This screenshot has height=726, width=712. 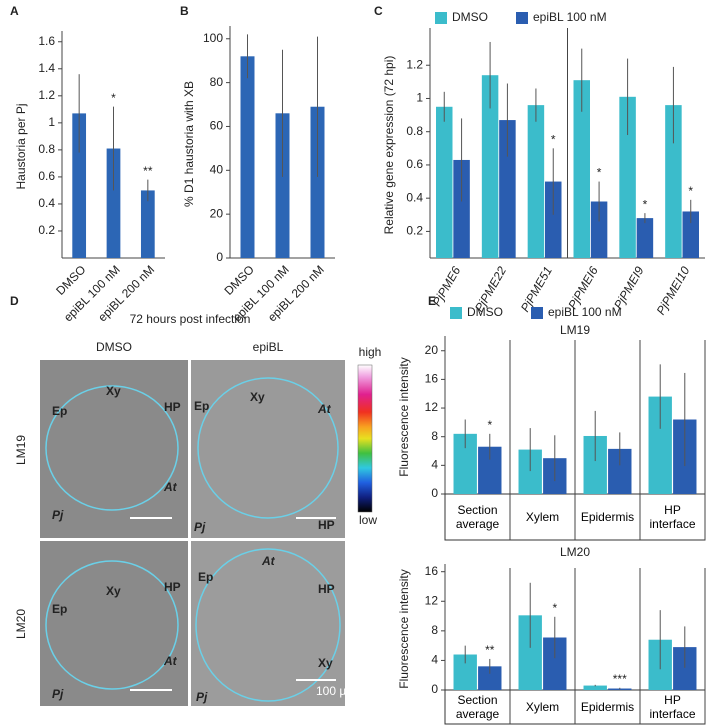 What do you see at coordinates (446, 286) in the screenshot?
I see `x-tick-label: PjPME6` at bounding box center [446, 286].